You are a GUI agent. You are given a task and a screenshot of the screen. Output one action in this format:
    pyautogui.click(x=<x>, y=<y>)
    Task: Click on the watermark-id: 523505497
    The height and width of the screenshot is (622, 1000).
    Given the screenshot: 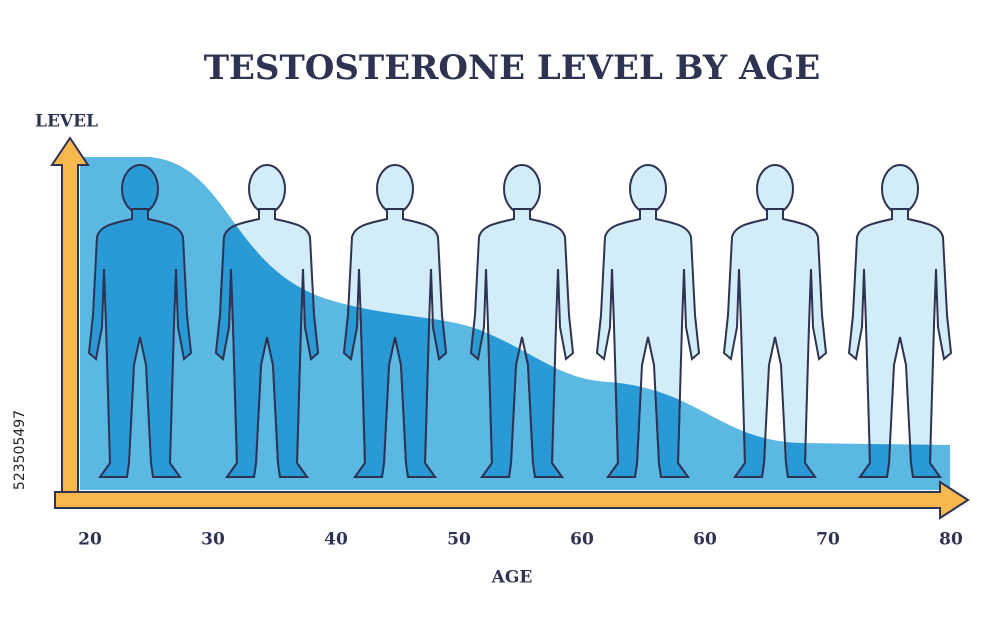 What is the action you would take?
    pyautogui.click(x=20, y=450)
    